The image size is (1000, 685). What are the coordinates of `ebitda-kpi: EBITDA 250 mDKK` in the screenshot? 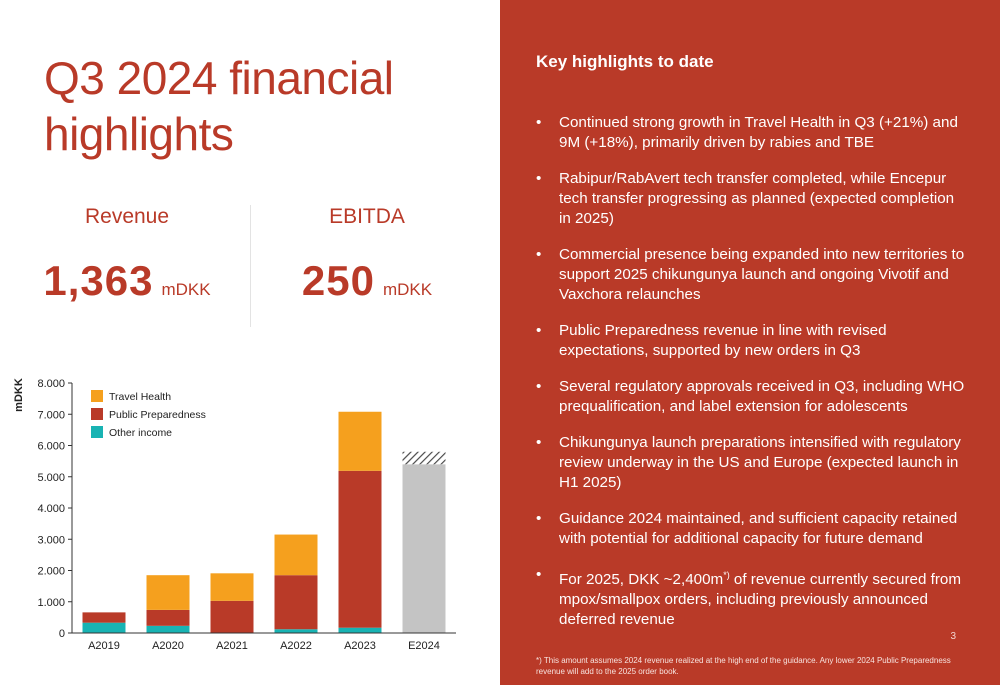 It's located at (367, 255).